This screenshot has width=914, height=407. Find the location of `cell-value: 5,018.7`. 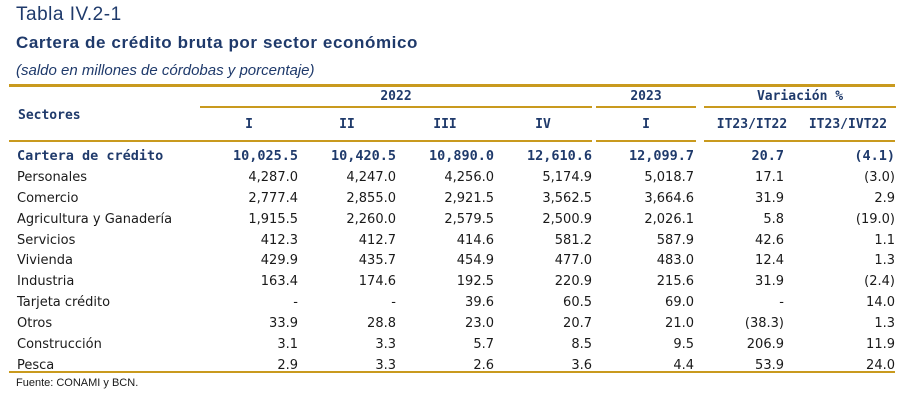

cell-value: 5,018.7 is located at coordinates (669, 177).